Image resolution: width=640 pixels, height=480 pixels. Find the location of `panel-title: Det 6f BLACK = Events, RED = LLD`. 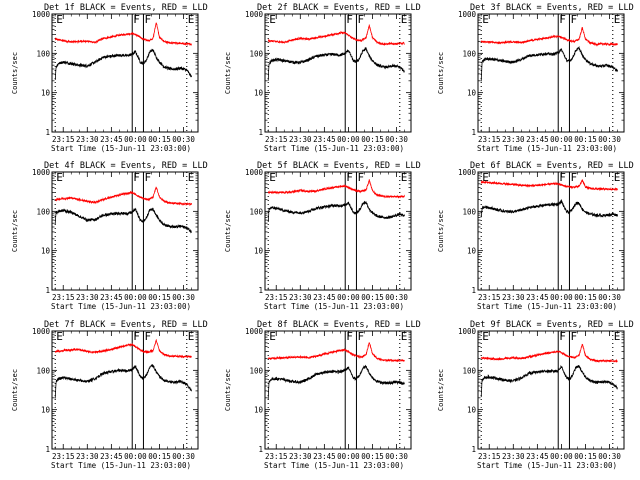

panel-title: Det 6f BLACK = Events, RED = LLD is located at coordinates (552, 166).